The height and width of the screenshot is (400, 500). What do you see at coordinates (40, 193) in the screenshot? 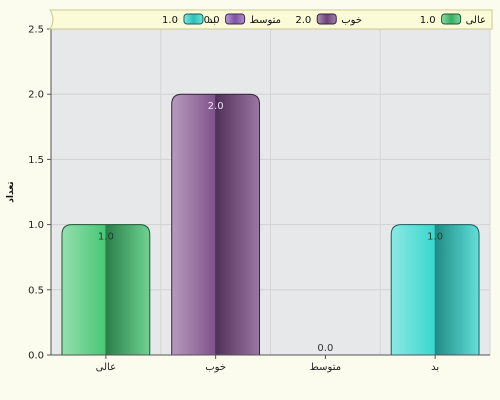
I see `y-axis: 0.0 0.5 1.0 1.5 2.0 2.5` at bounding box center [40, 193].